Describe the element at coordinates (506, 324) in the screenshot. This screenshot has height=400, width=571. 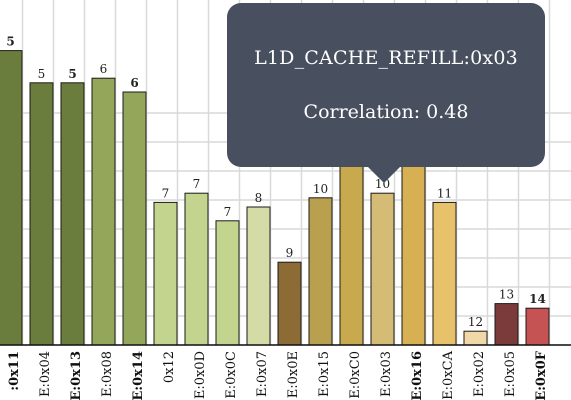
I see `bar-E:0x05` at that location.